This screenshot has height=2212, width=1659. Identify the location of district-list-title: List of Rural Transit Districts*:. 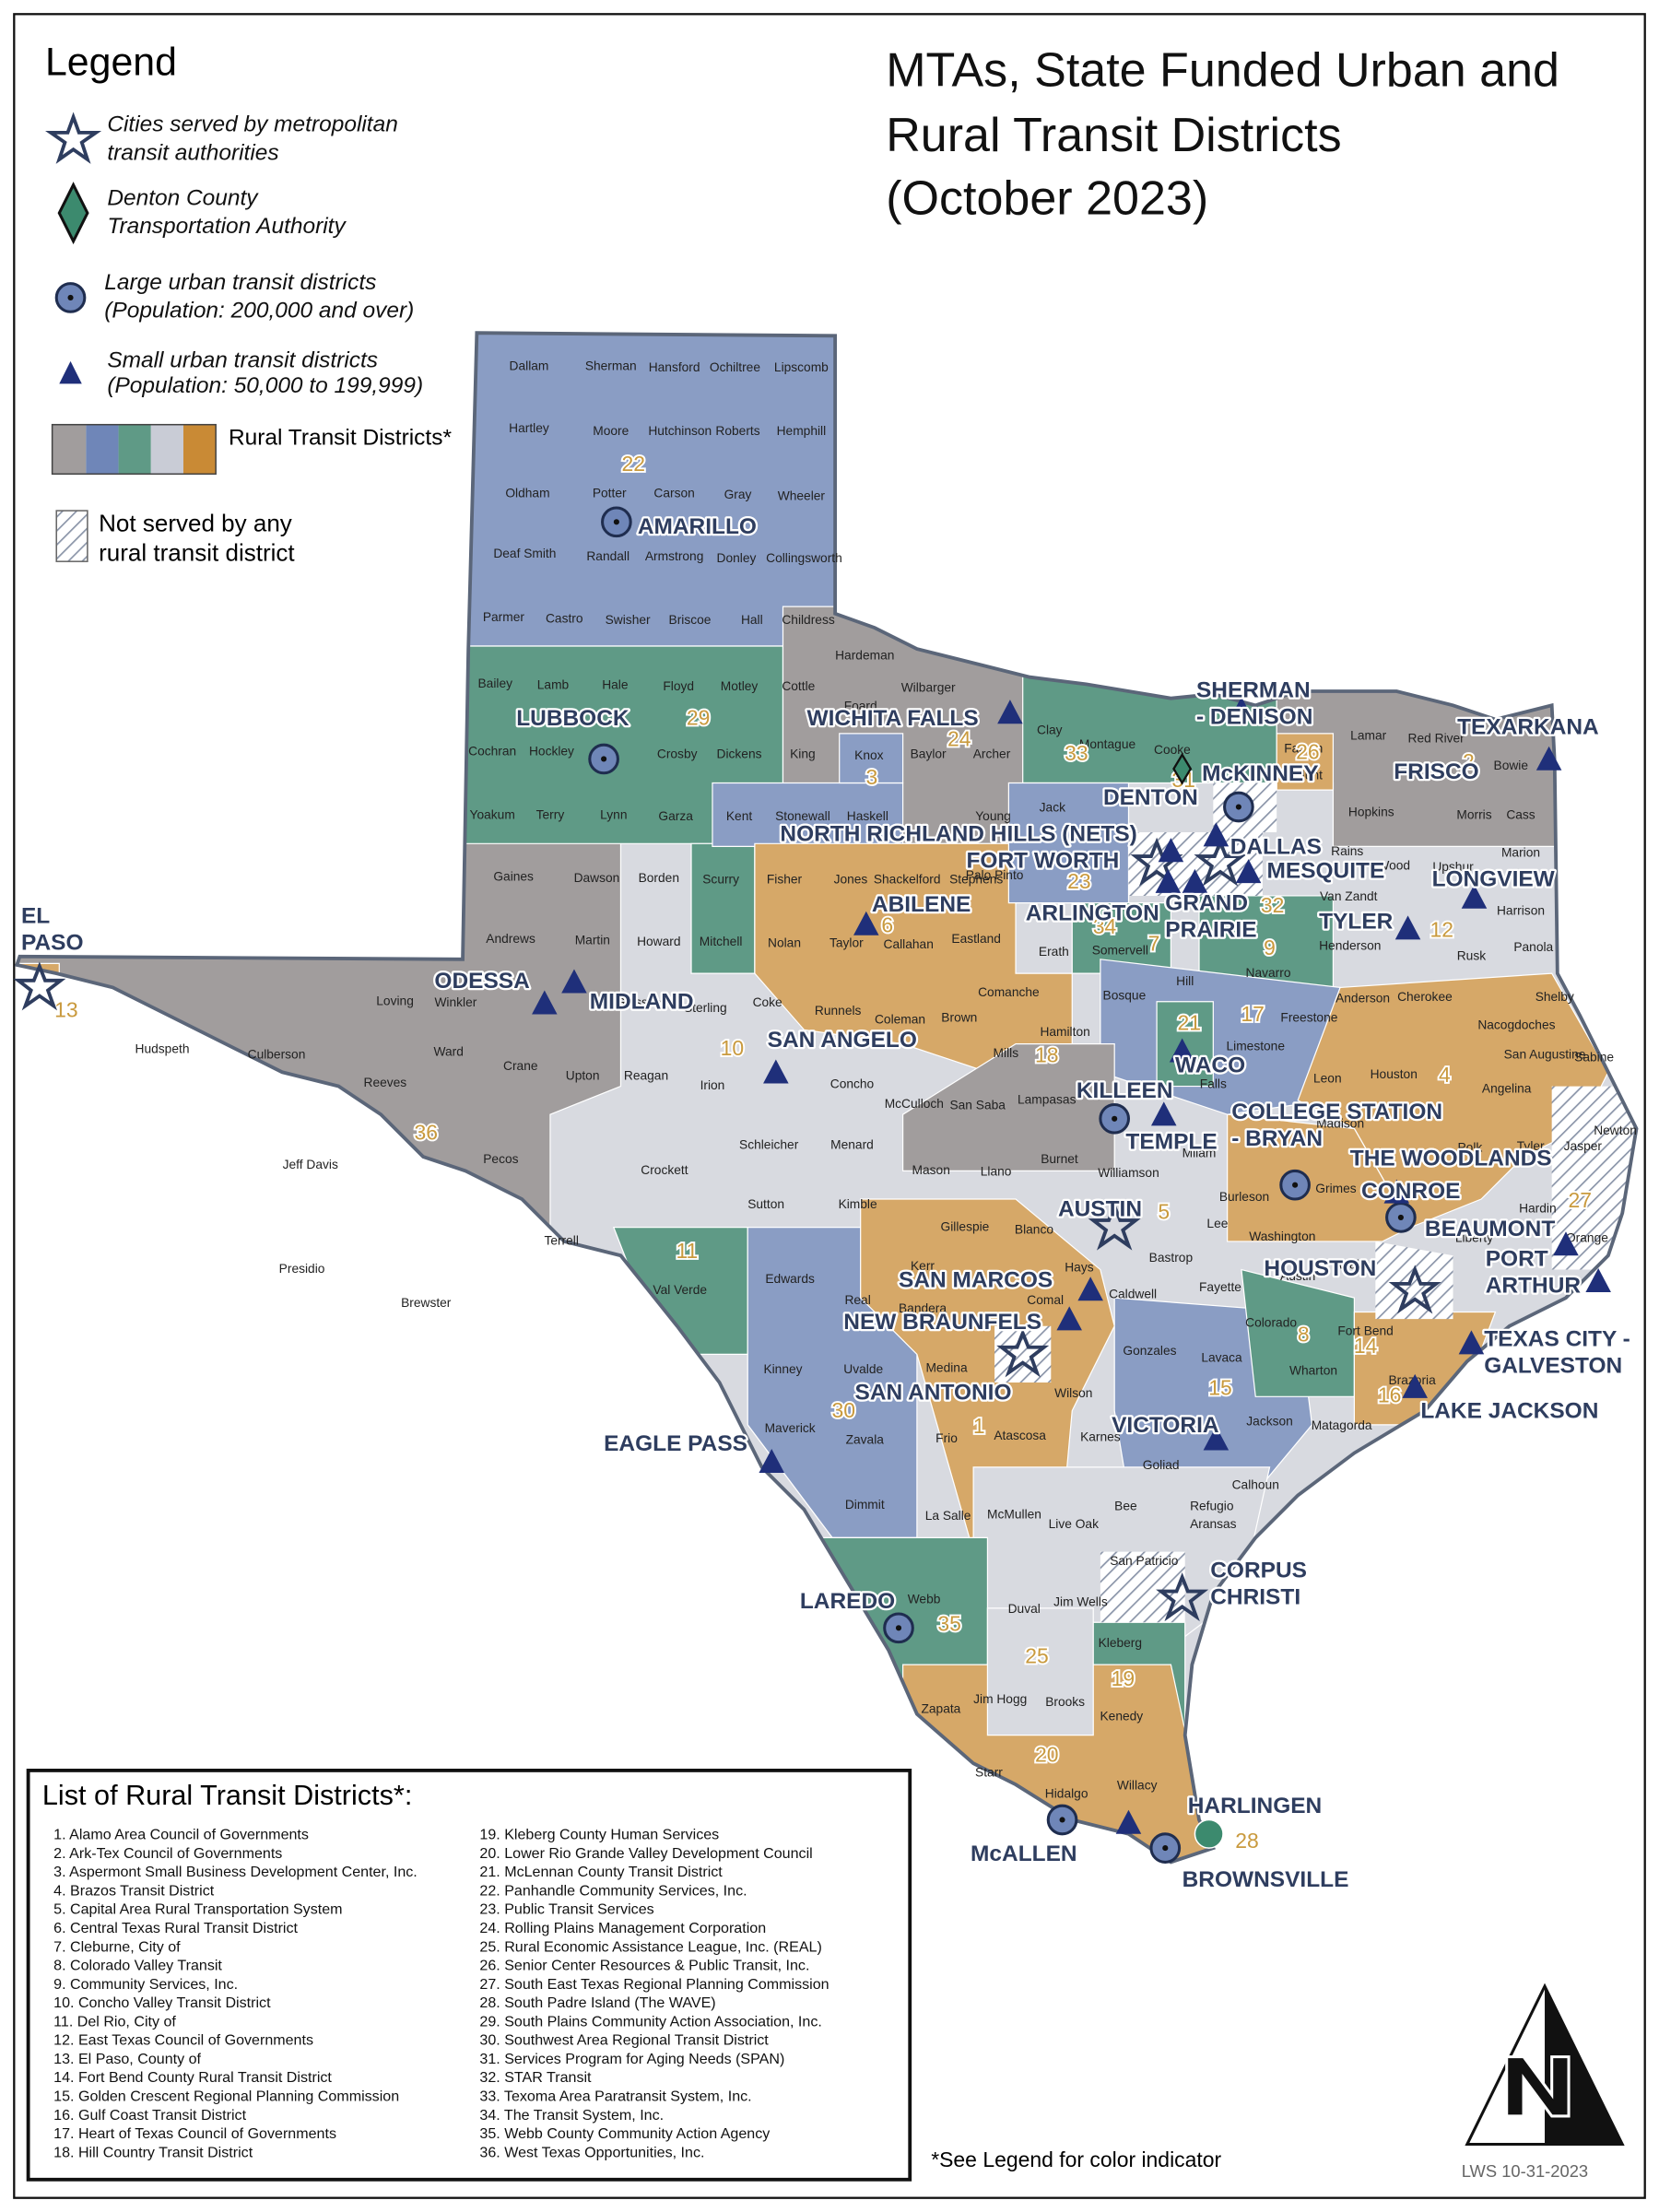
(227, 1795).